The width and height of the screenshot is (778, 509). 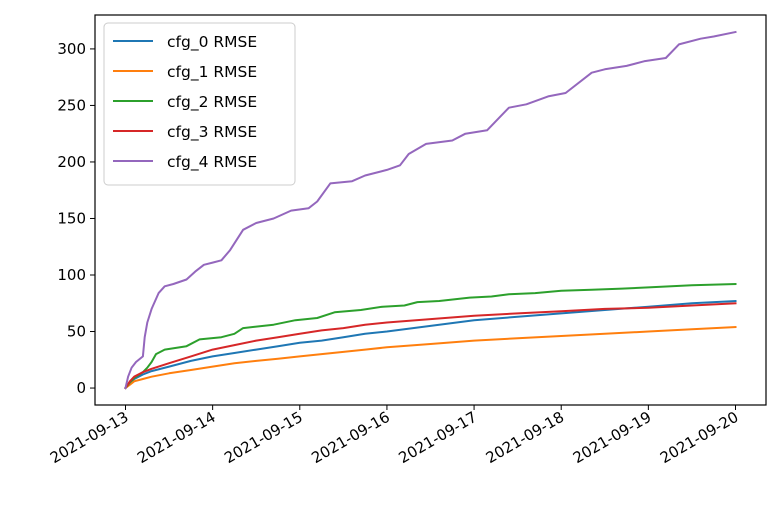 I want to click on y-tick-label: 150, so click(x=71, y=218).